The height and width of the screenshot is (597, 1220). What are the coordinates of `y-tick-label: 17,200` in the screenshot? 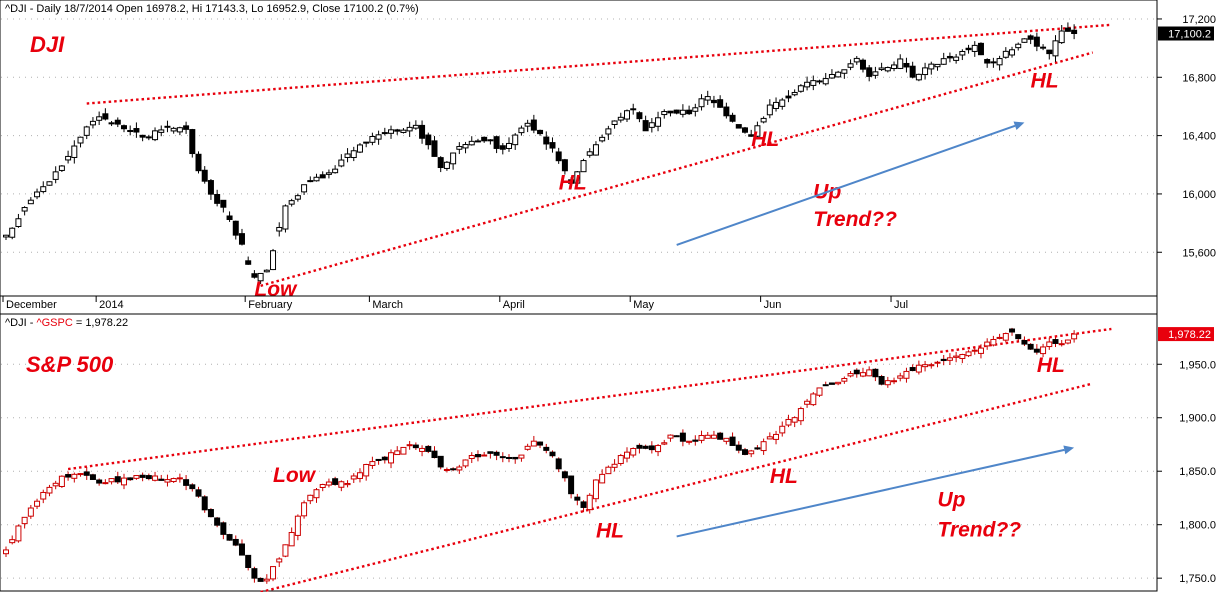 It's located at (1199, 20).